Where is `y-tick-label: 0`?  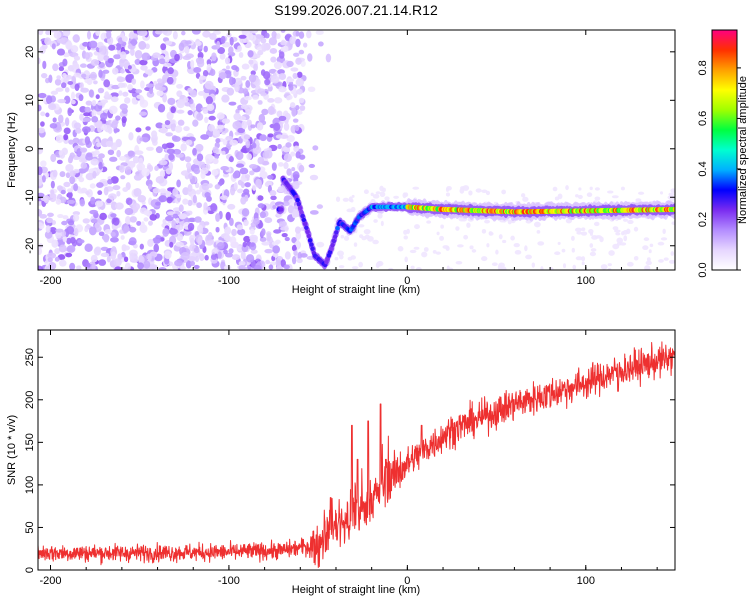
y-tick-label: 0 is located at coordinates (30, 570).